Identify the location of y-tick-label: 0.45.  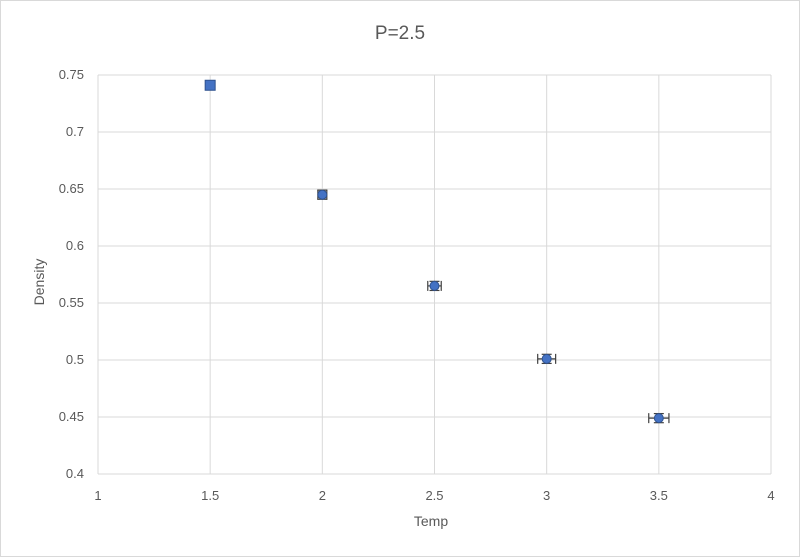
(71, 416).